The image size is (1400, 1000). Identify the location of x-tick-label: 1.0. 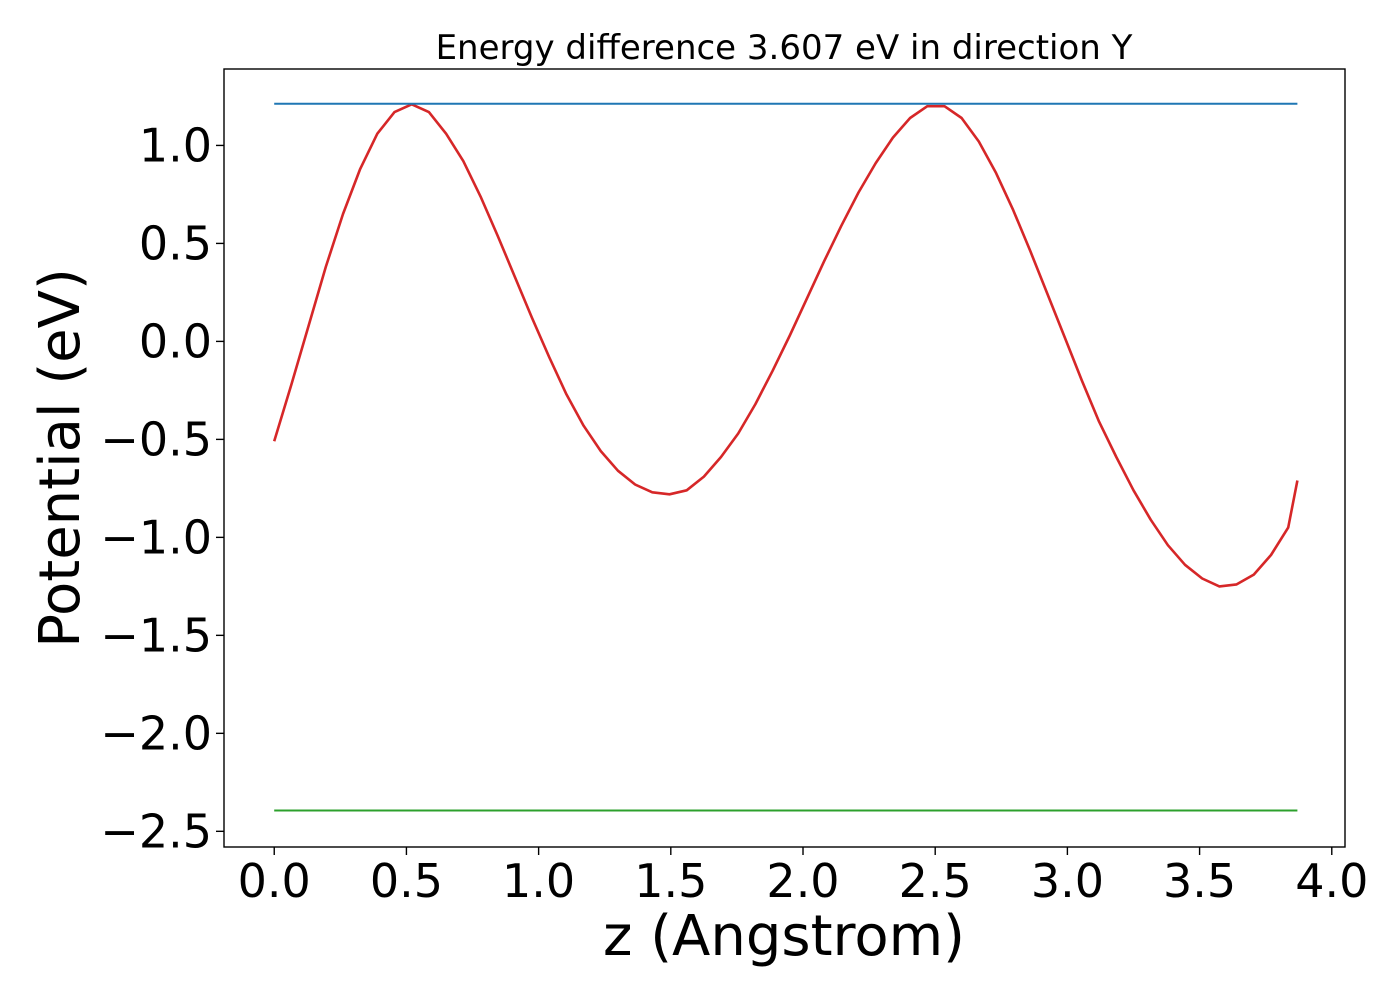
(538, 881).